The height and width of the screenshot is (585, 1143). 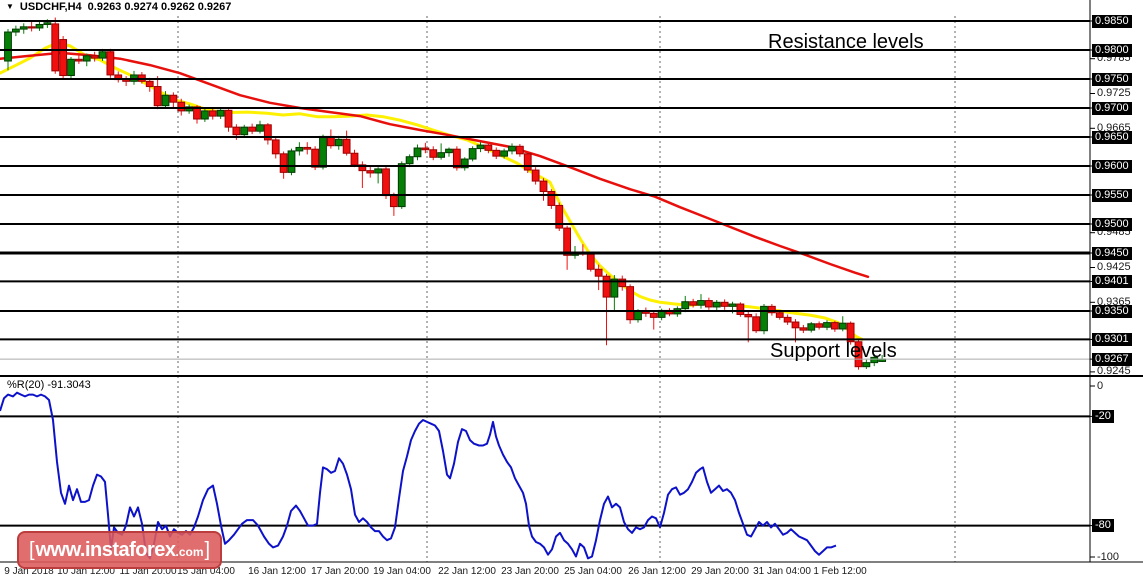 I want to click on price-level-badge: 0.9650, so click(x=1112, y=137).